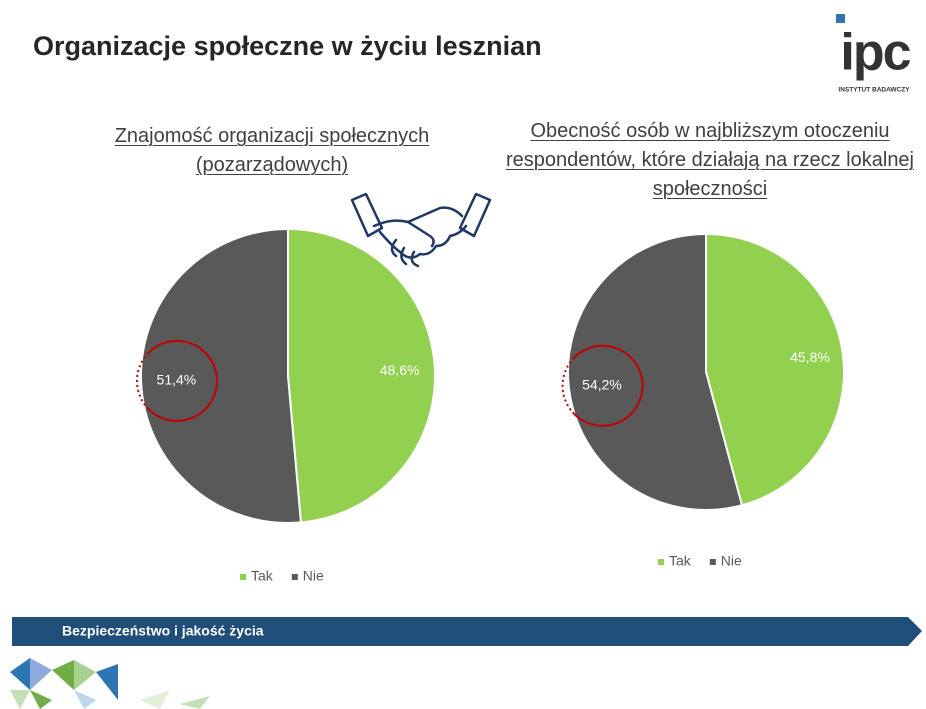 The width and height of the screenshot is (926, 709). I want to click on handshake-icon, so click(421, 230).